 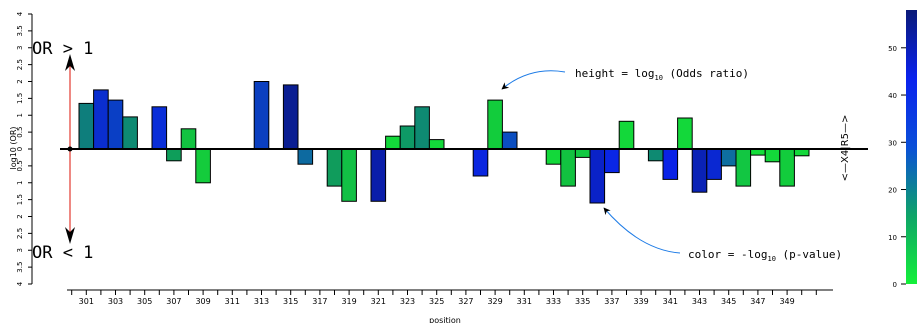 I want to click on x-tick-label: 319, so click(x=348, y=301).